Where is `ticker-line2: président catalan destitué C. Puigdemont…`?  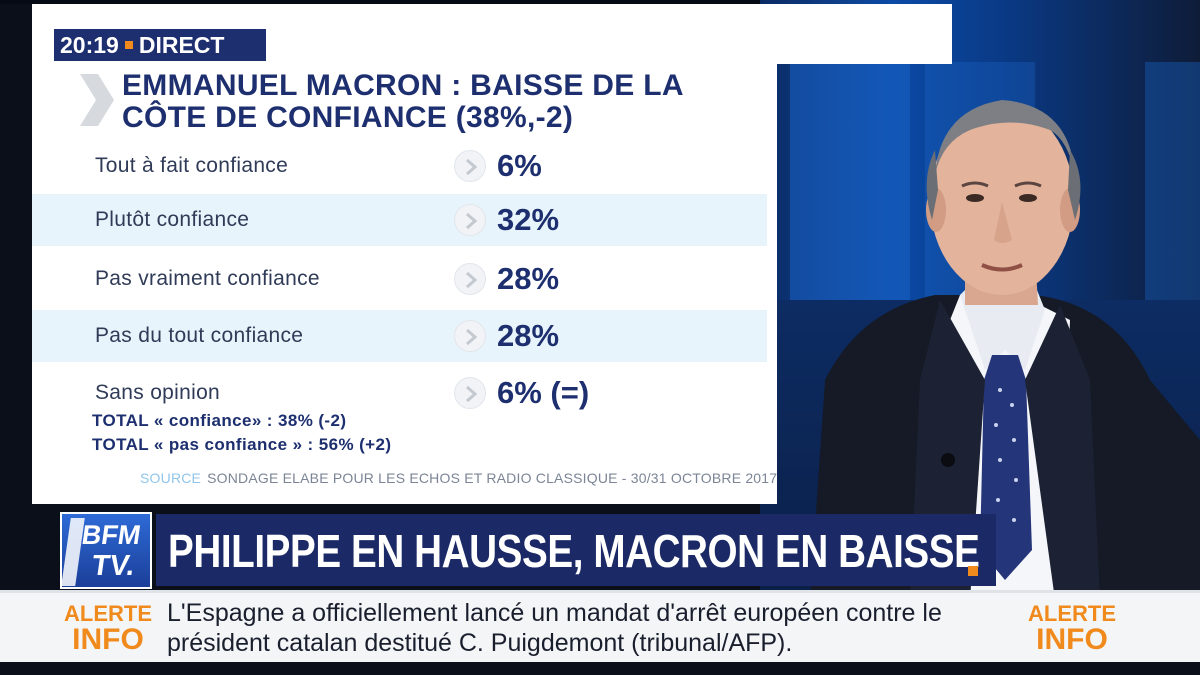
ticker-line2: président catalan destitué C. Puigdemont… is located at coordinates (480, 643).